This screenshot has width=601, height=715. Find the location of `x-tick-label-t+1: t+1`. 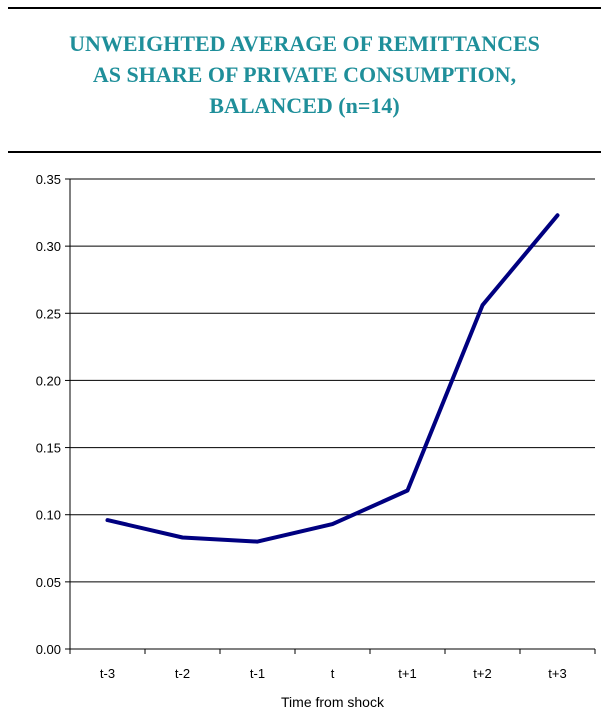

x-tick-label-t+1: t+1 is located at coordinates (407, 673).